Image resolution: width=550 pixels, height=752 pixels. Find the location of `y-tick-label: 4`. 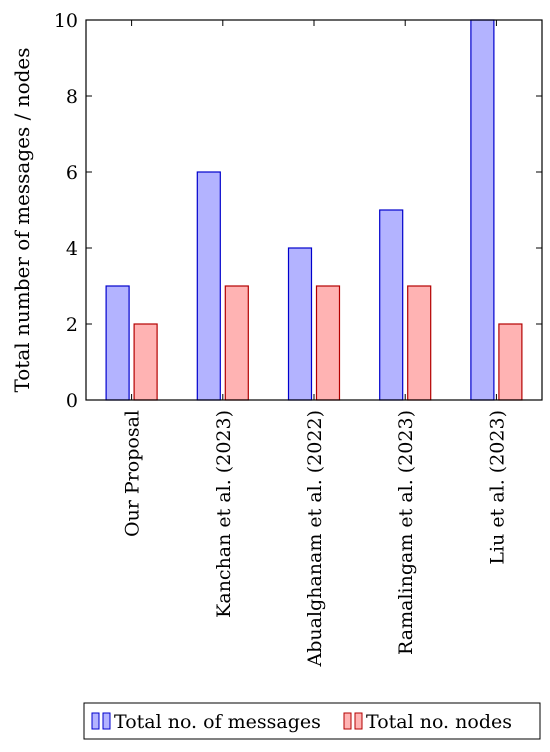

y-tick-label: 4 is located at coordinates (72, 249).